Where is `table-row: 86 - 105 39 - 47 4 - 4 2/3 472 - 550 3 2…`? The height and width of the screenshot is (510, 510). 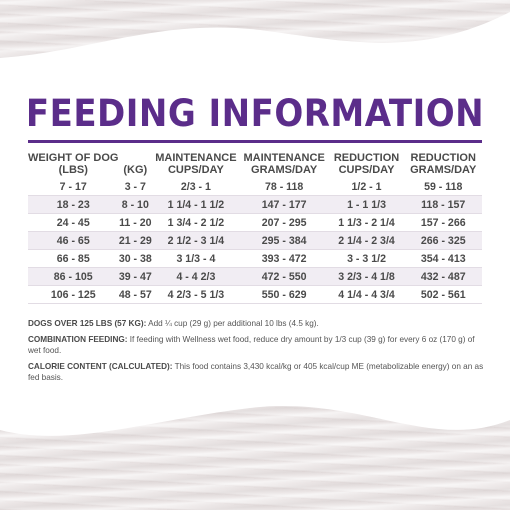 table-row: 86 - 105 39 - 47 4 - 4 2/3 472 - 550 3 2… is located at coordinates (255, 276).